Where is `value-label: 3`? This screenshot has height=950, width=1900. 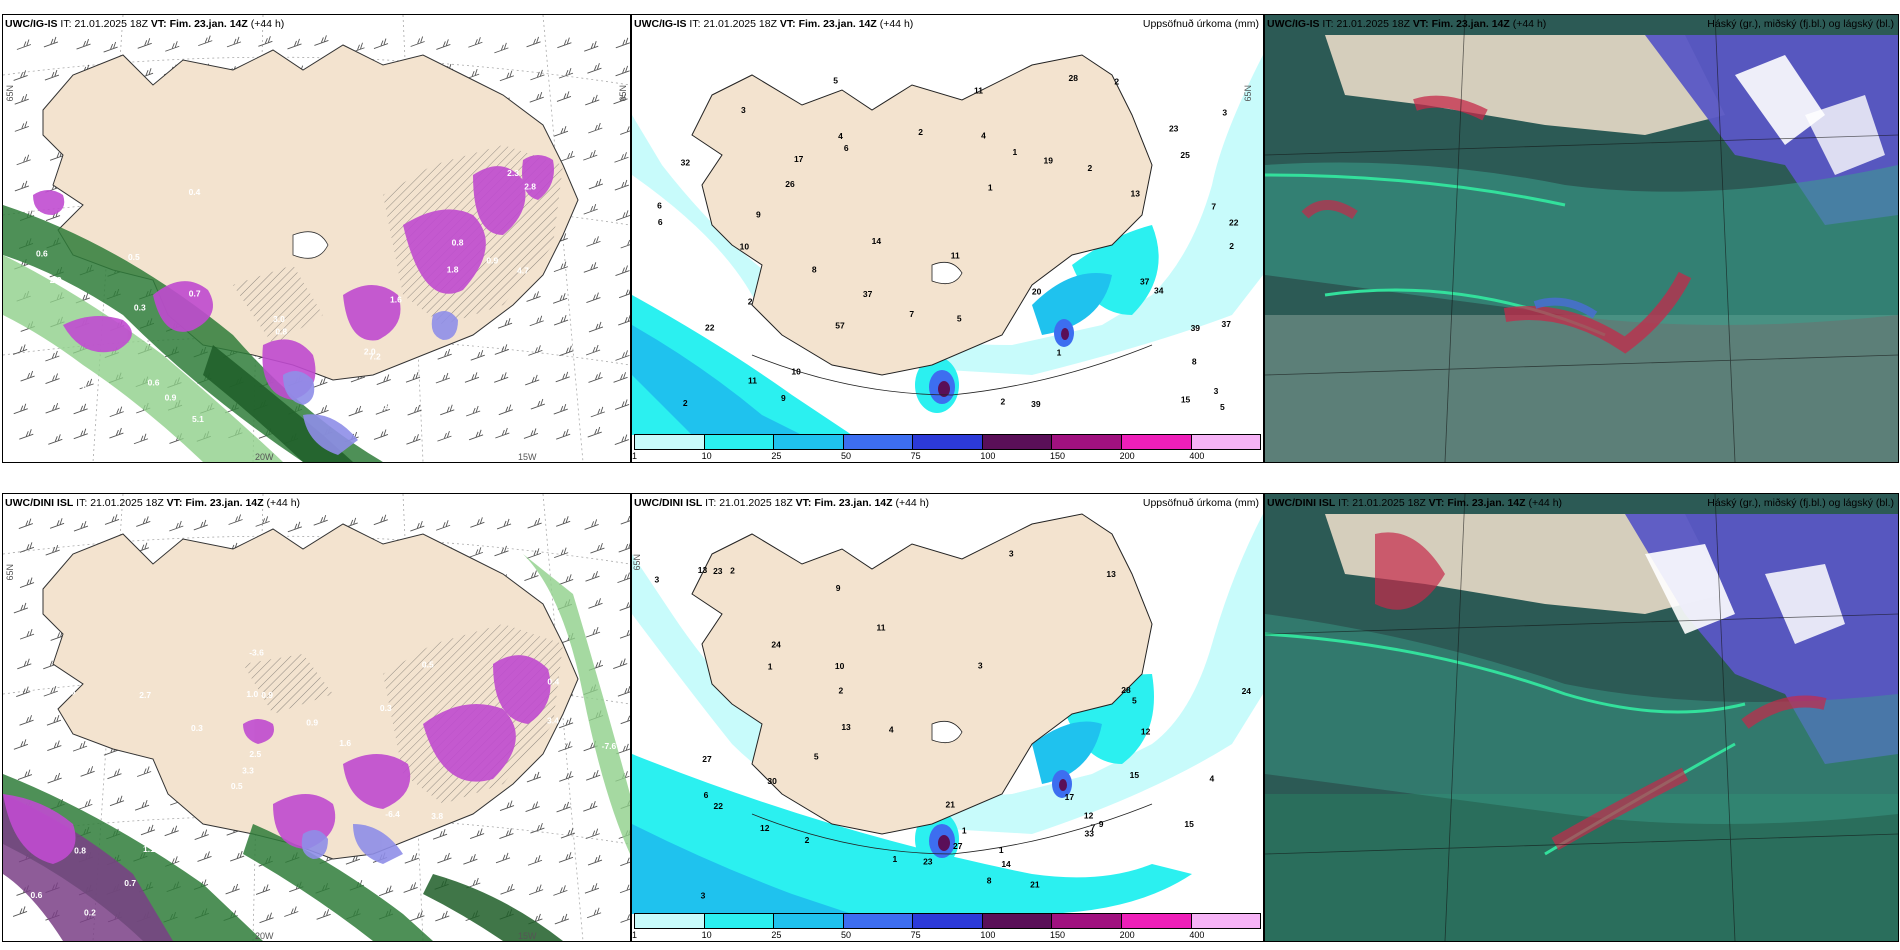 value-label: 3 is located at coordinates (656, 580).